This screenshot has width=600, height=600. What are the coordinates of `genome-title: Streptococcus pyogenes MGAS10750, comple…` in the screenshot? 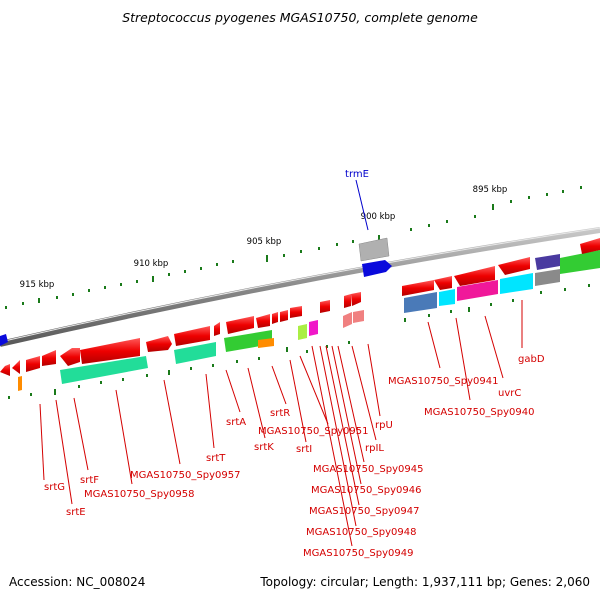 It's located at (300, 17).